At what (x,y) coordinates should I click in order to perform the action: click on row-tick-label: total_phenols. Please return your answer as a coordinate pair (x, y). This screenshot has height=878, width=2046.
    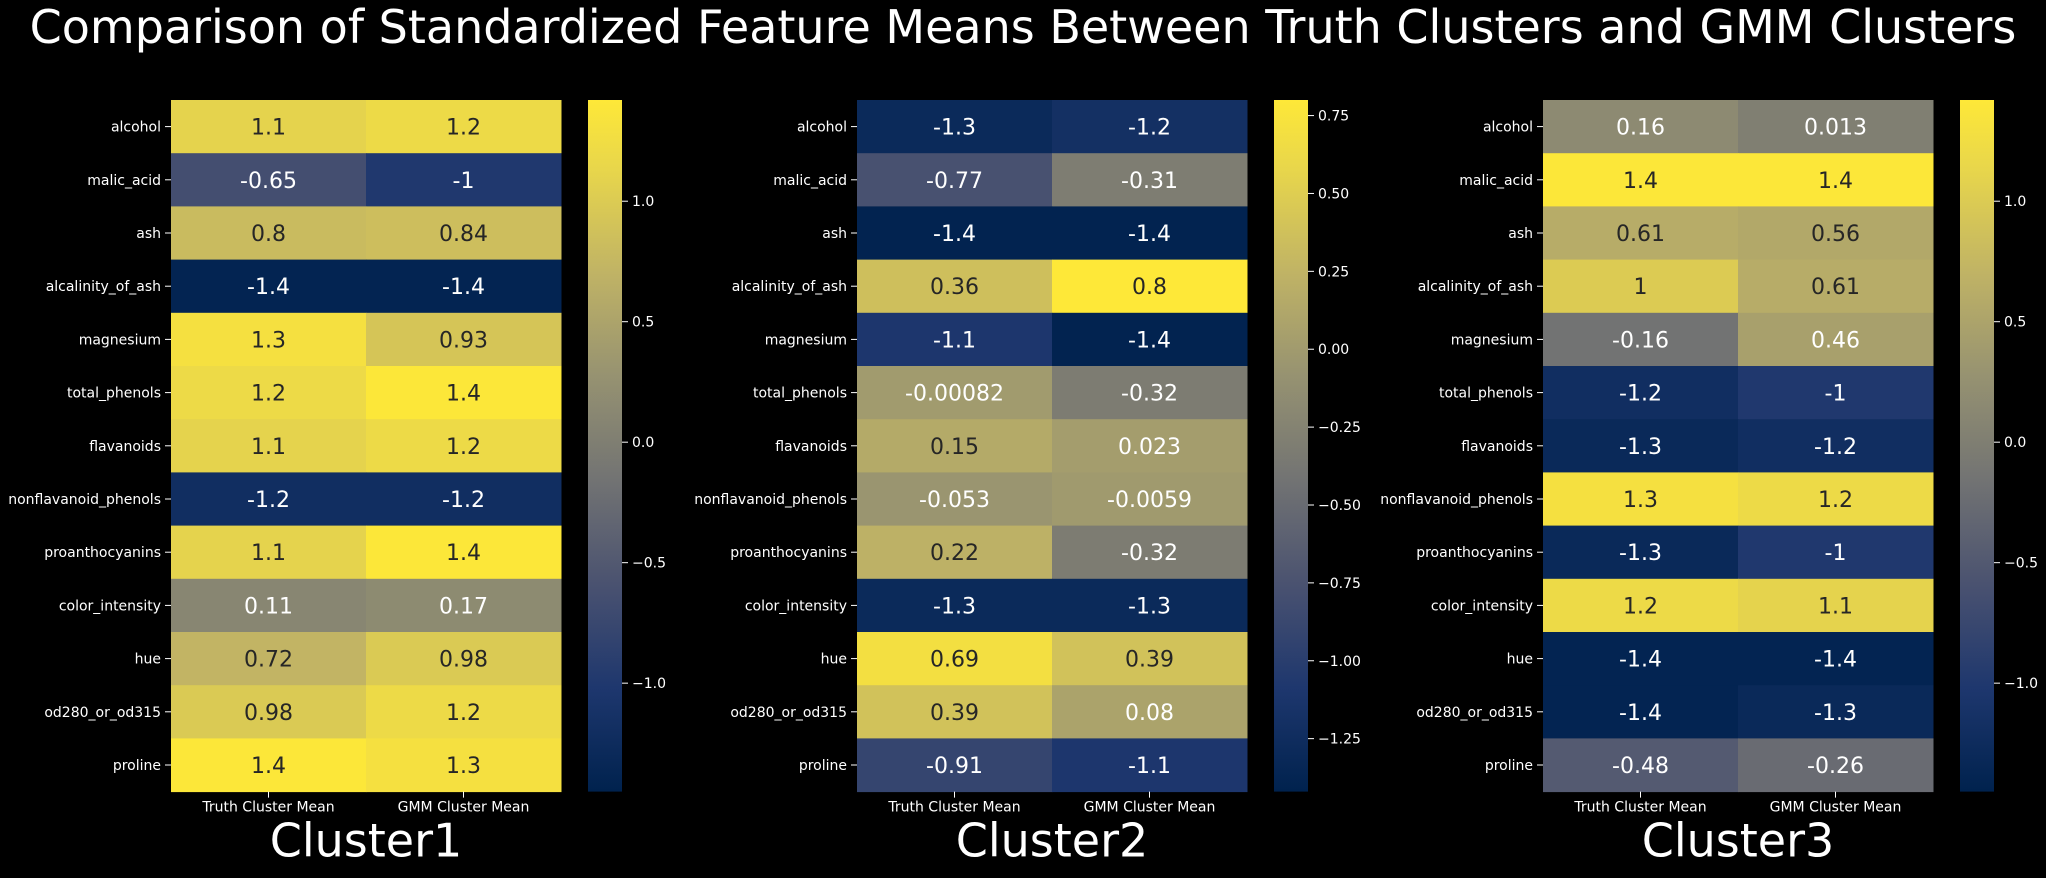
    Looking at the image, I should click on (114, 394).